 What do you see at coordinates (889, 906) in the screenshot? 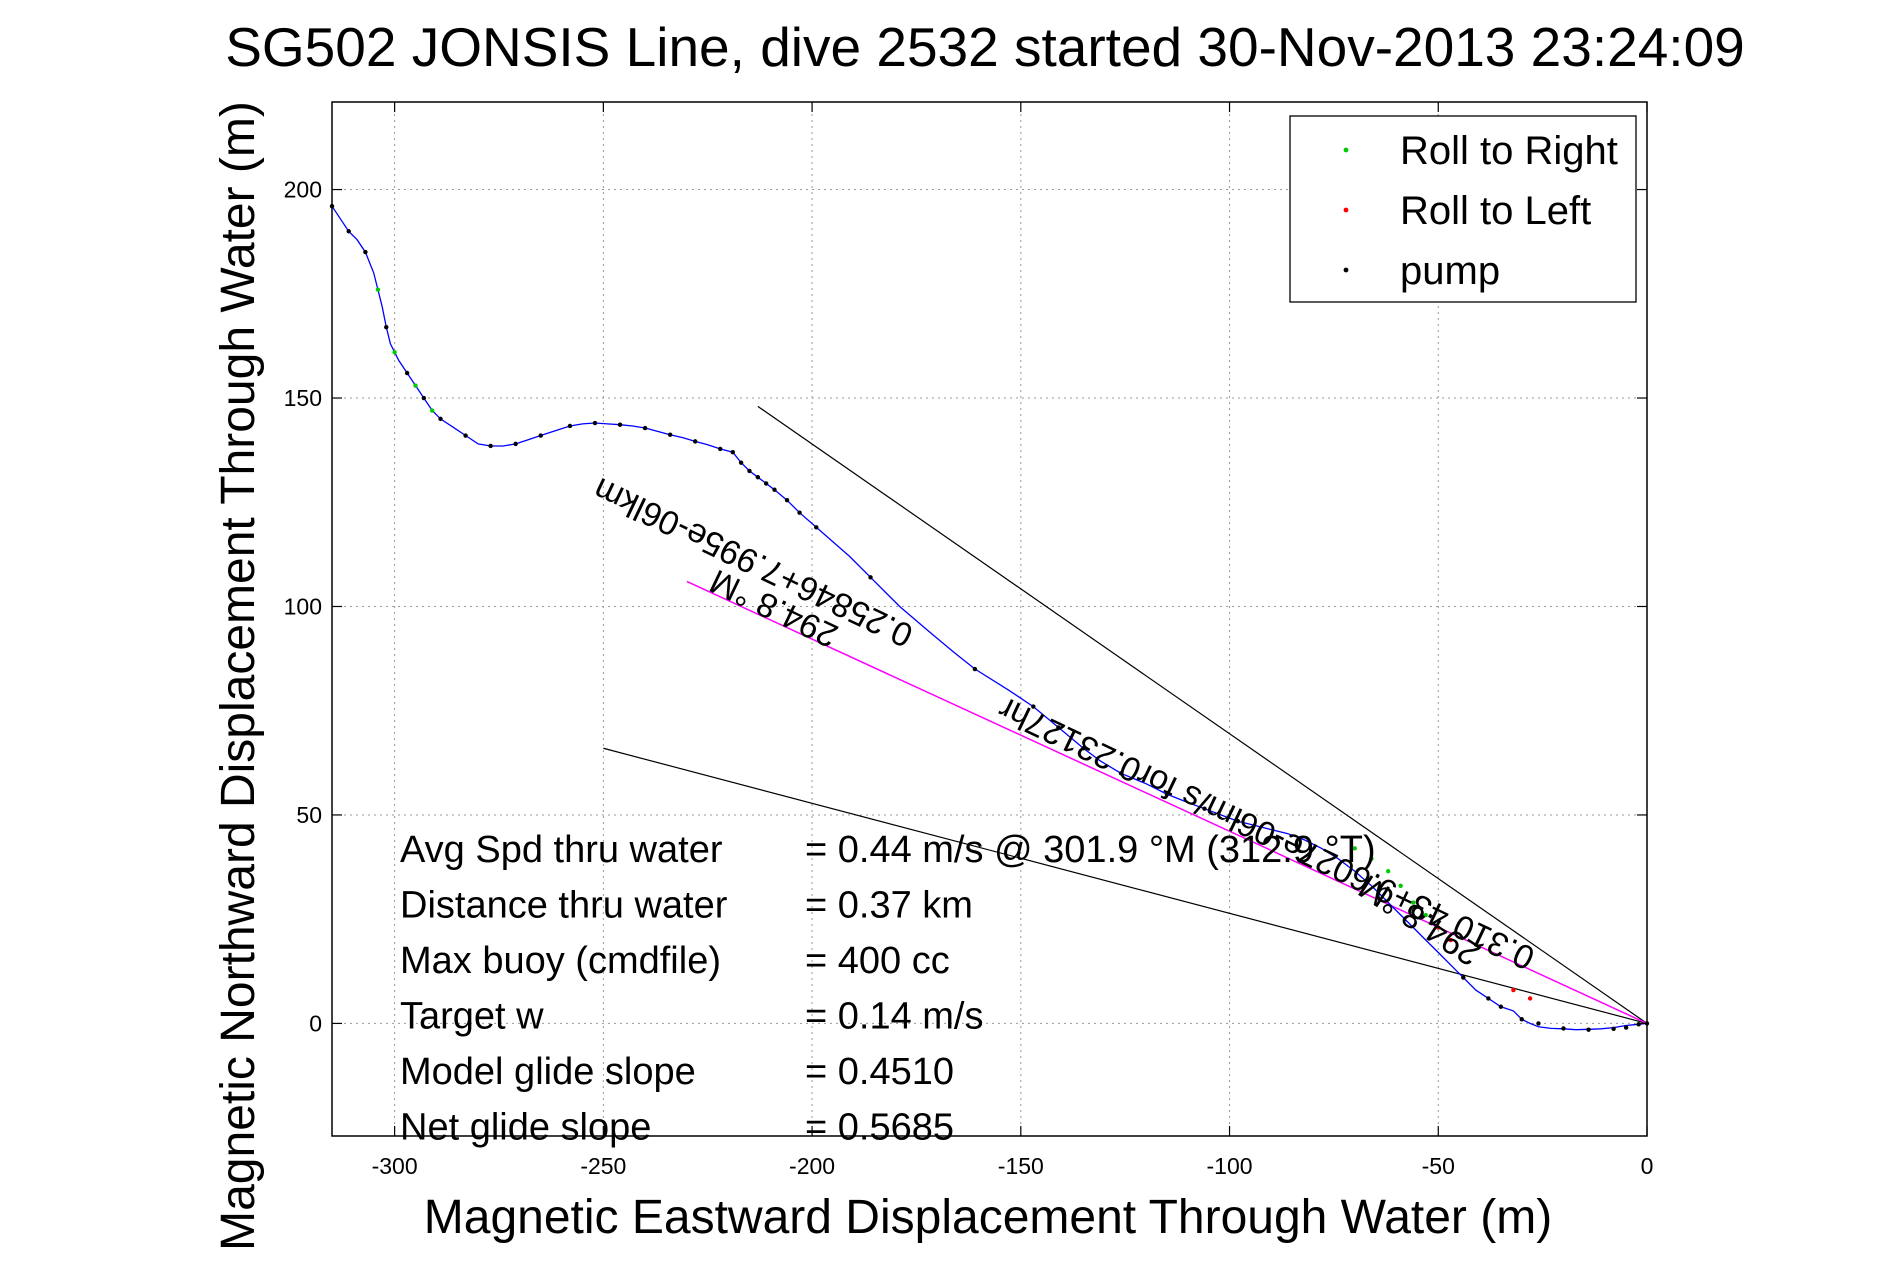
I see `stat-value: = 0.37 km` at bounding box center [889, 906].